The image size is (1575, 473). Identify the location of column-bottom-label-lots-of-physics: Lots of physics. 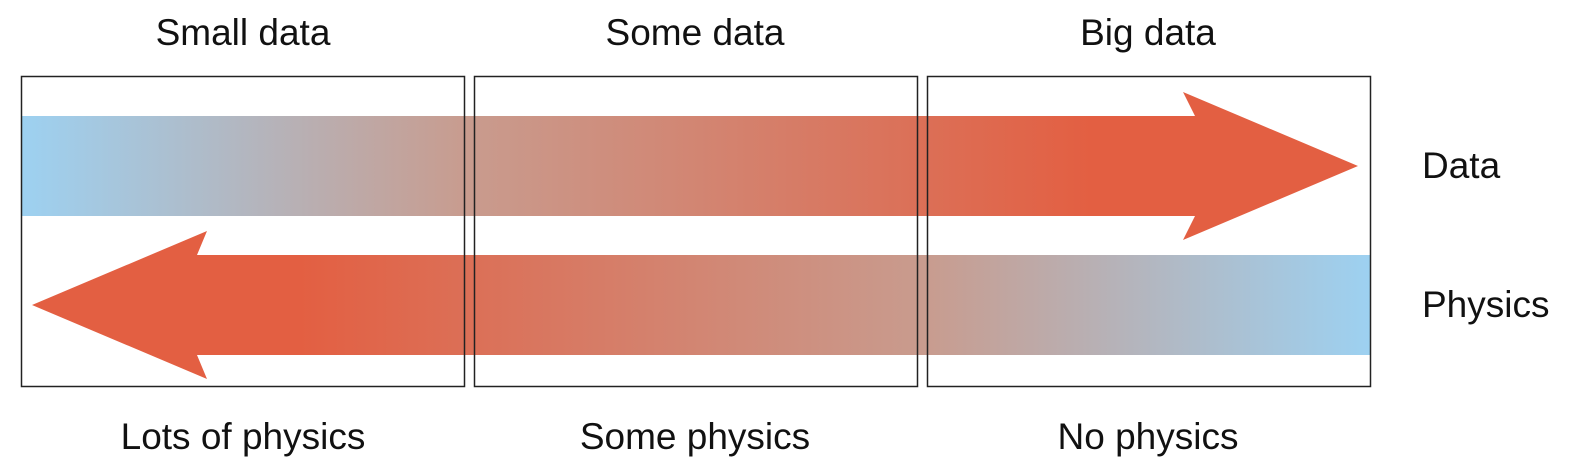
(243, 436).